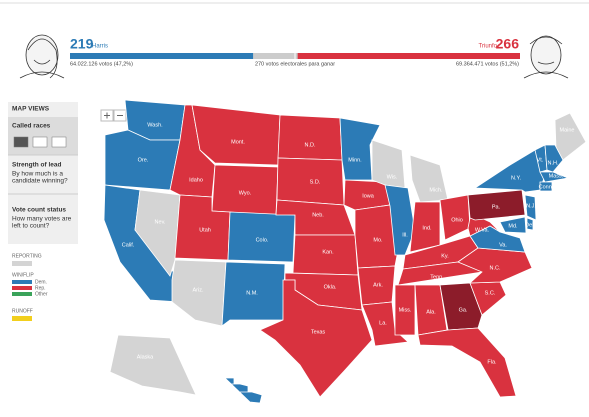 The height and width of the screenshot is (417, 589). I want to click on state-label: Wash., so click(155, 125).